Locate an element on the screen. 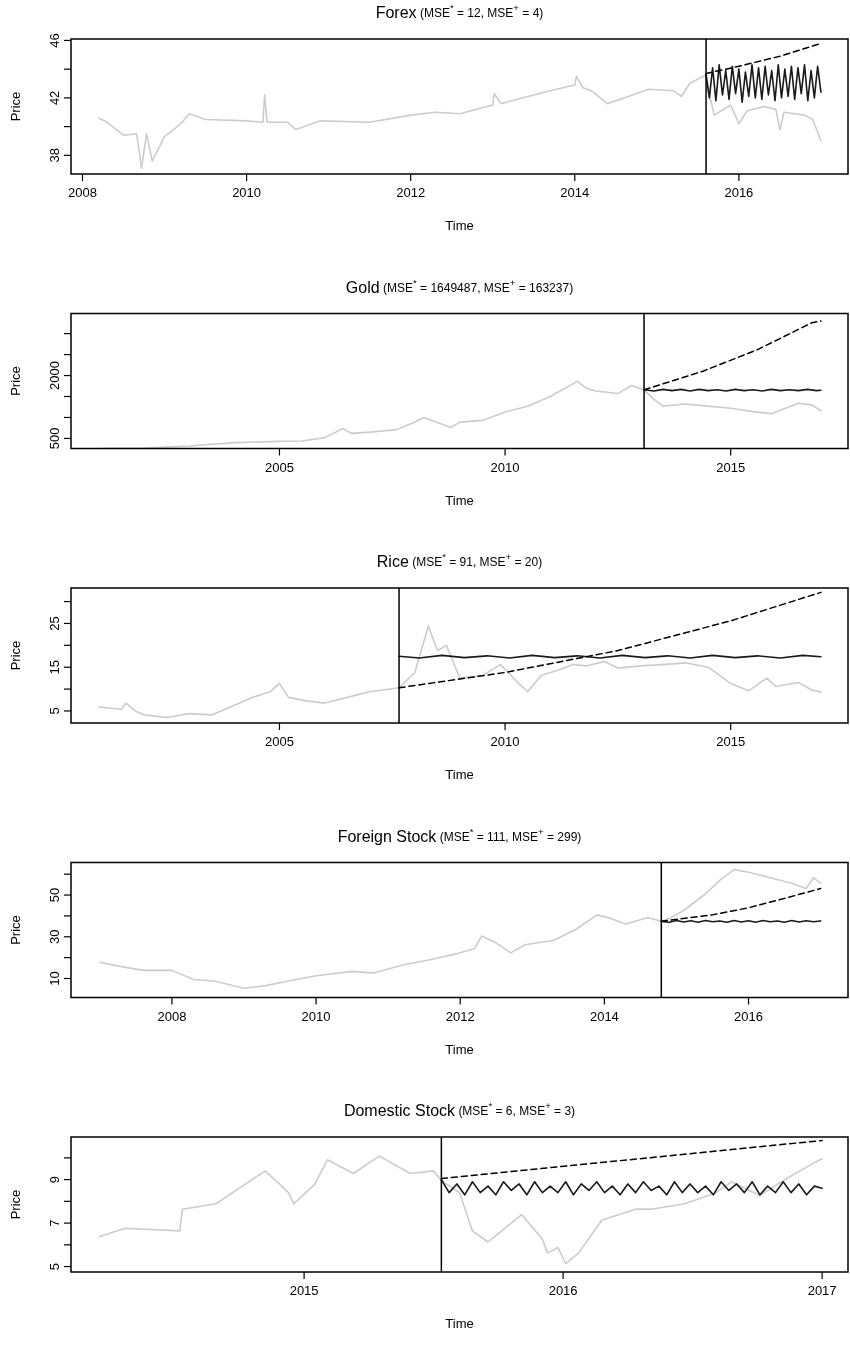  y-tick-label: 46 is located at coordinates (54, 40).